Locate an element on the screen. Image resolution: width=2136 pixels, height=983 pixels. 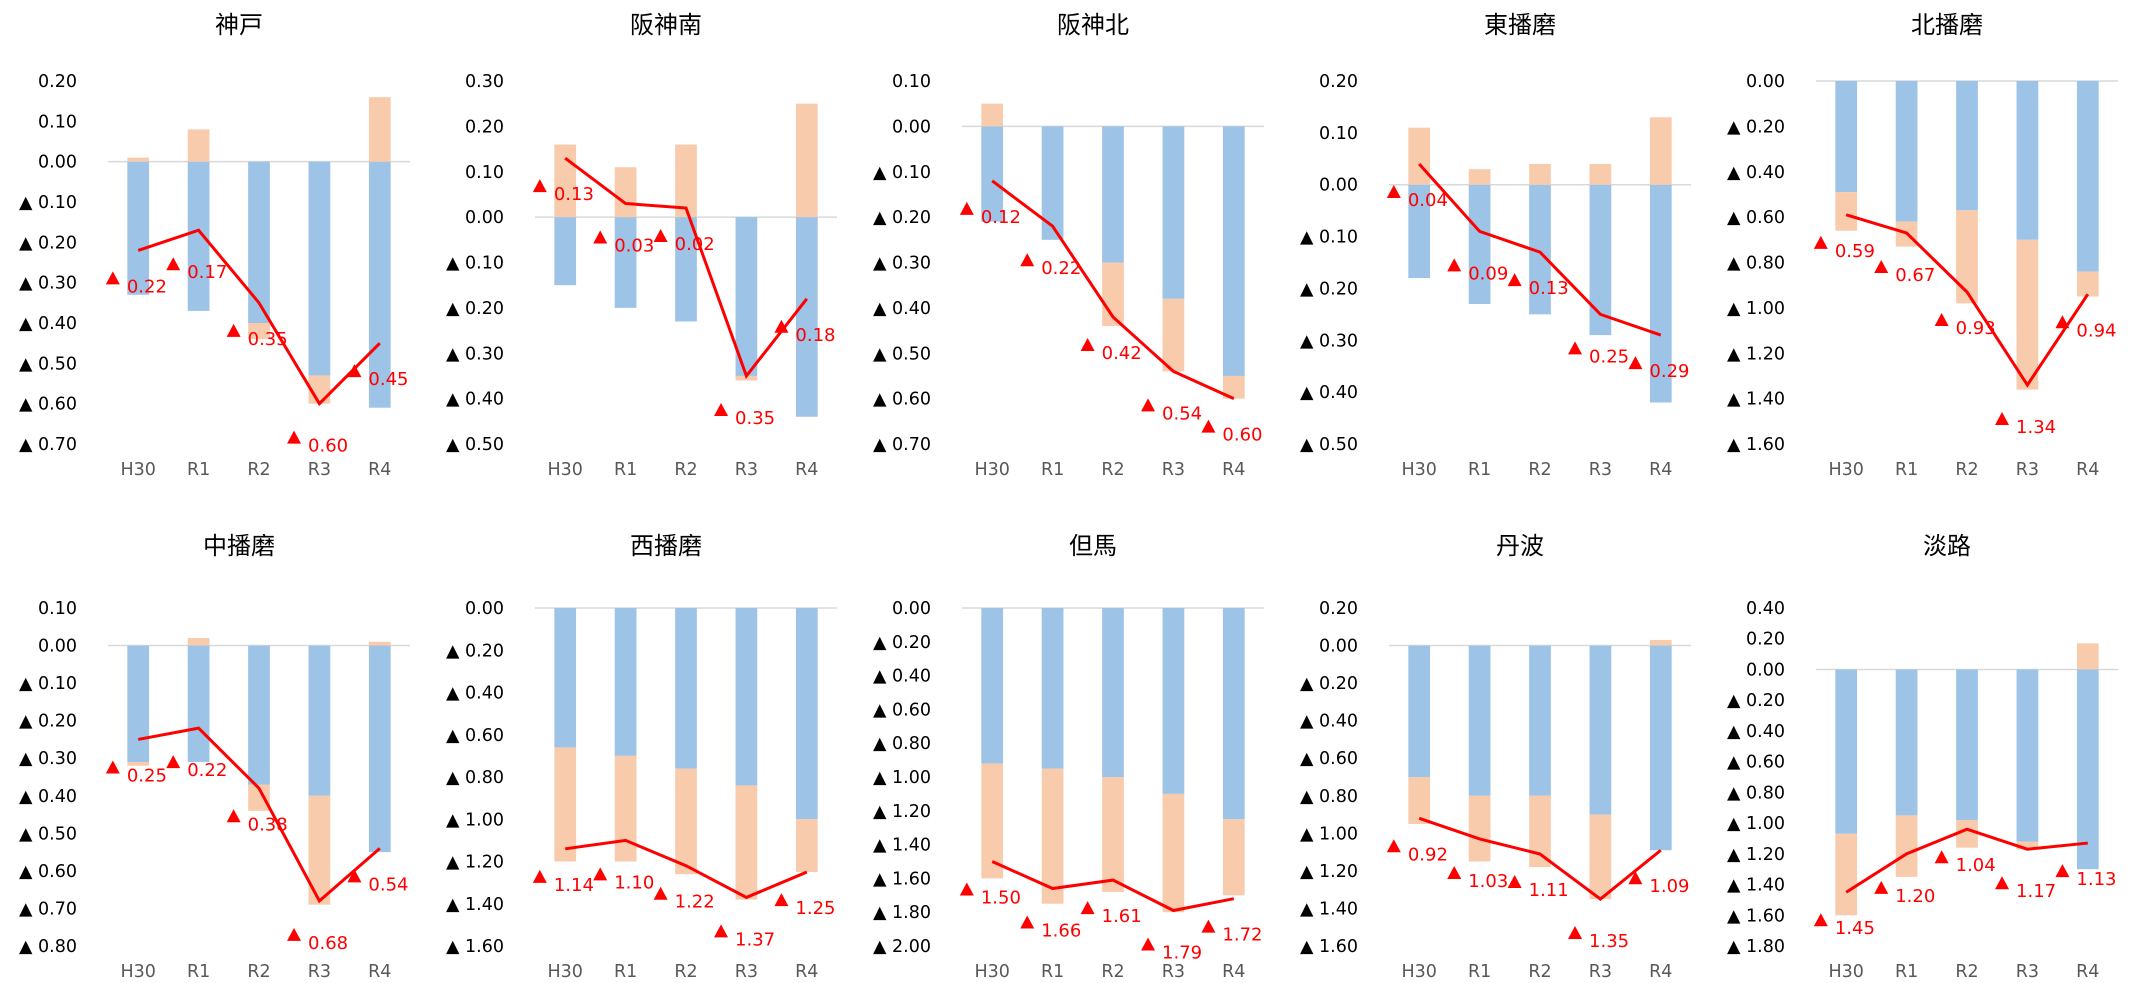
y-tick-label: 0.20 is located at coordinates (57, 82).